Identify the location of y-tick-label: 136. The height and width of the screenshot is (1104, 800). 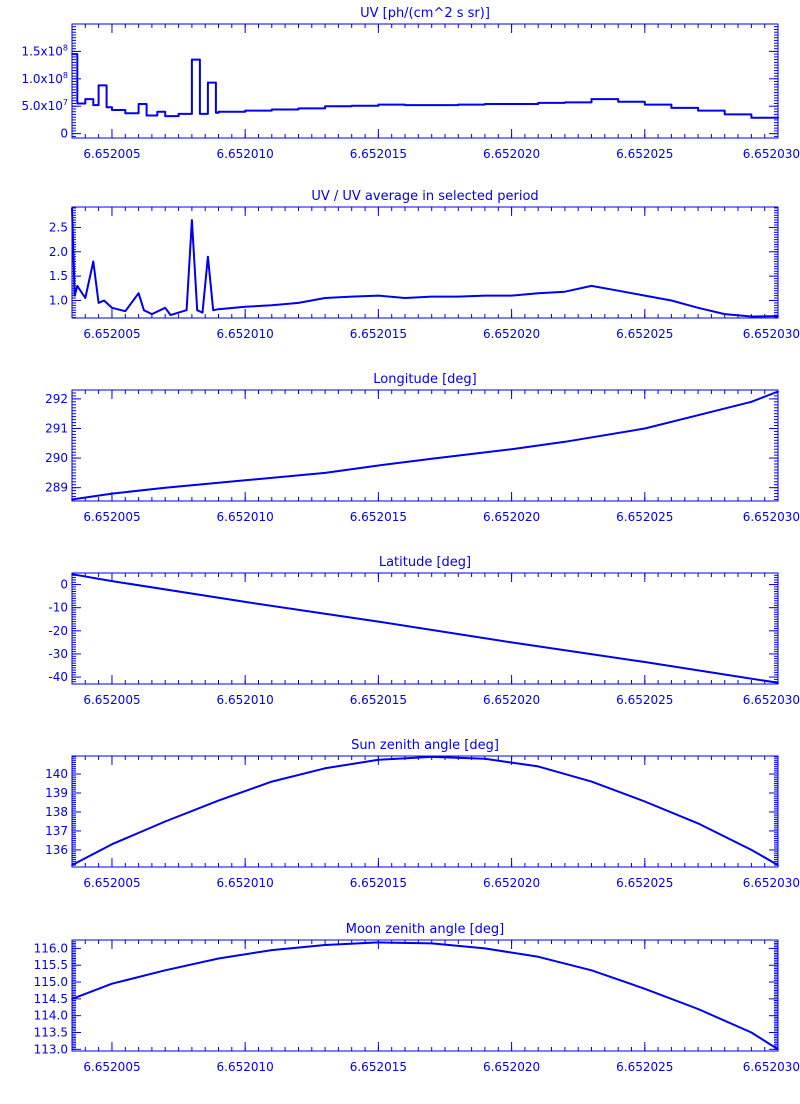
(56, 850).